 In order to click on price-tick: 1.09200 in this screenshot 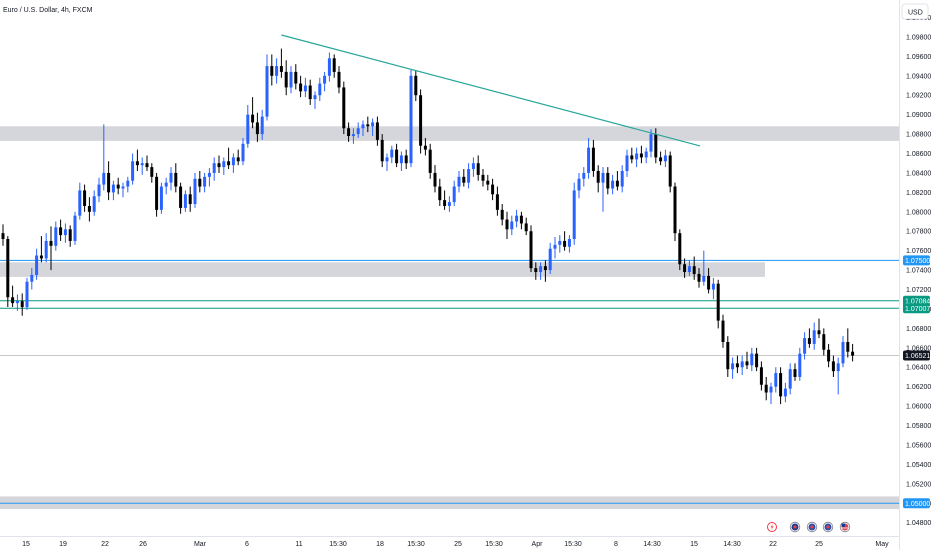, I will do `click(918, 96)`.